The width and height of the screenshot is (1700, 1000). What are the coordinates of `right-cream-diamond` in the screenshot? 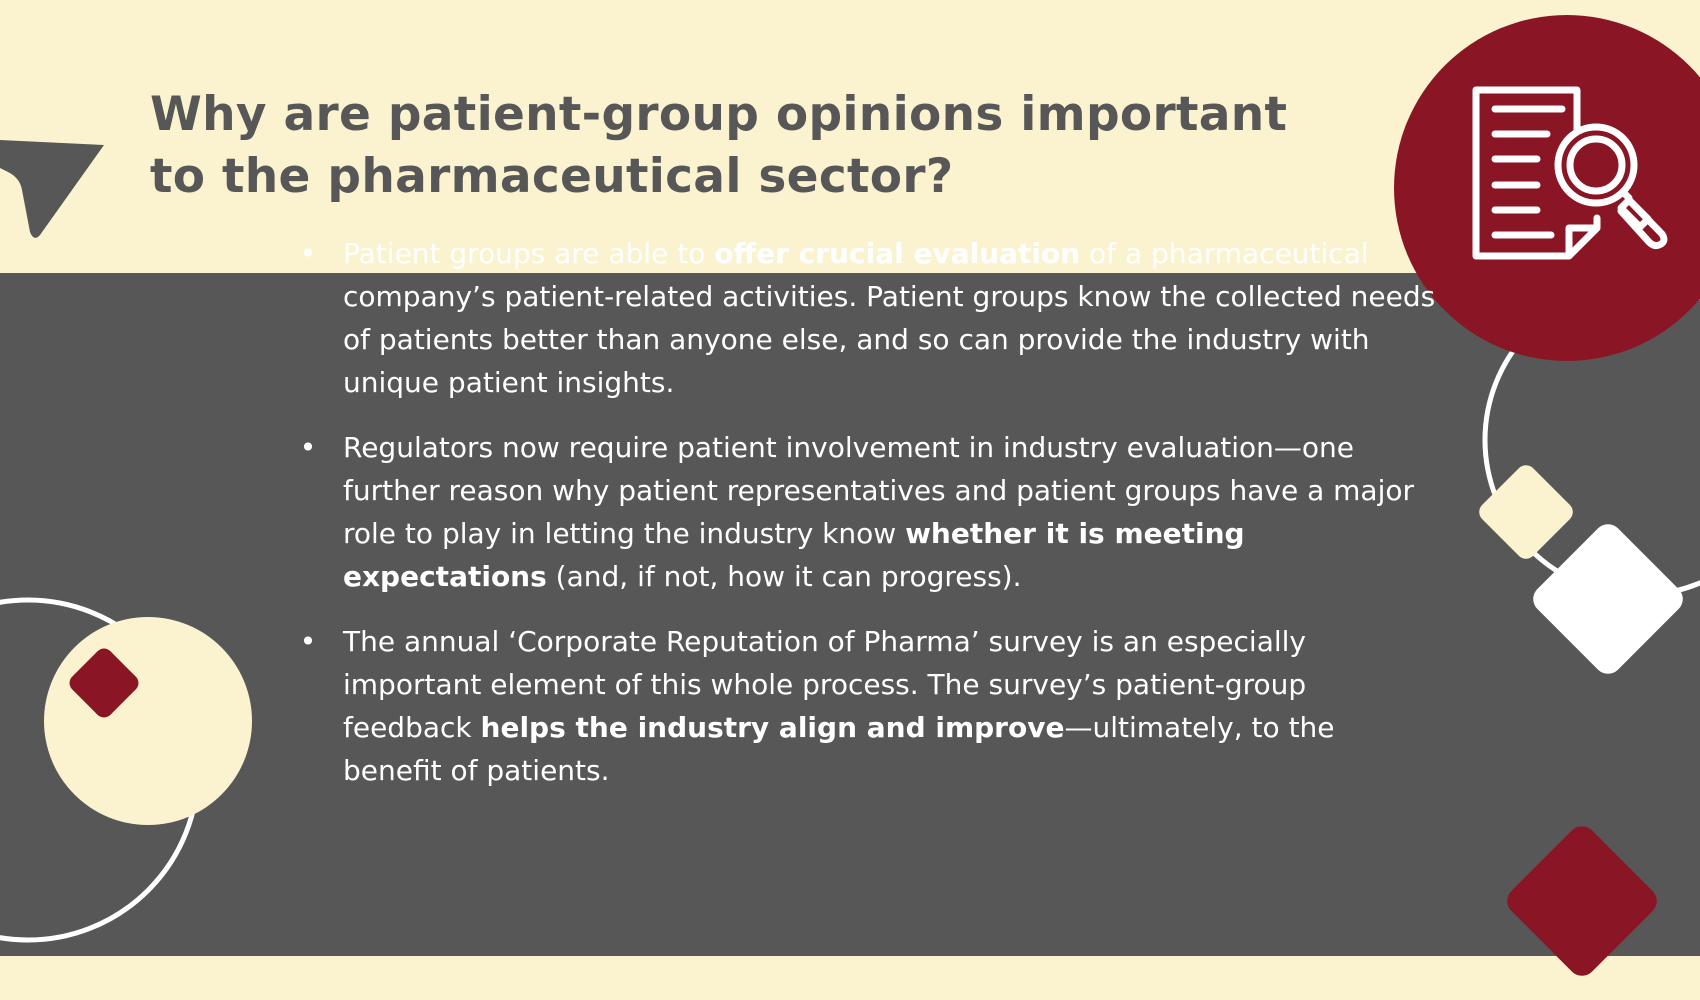 It's located at (1526, 512).